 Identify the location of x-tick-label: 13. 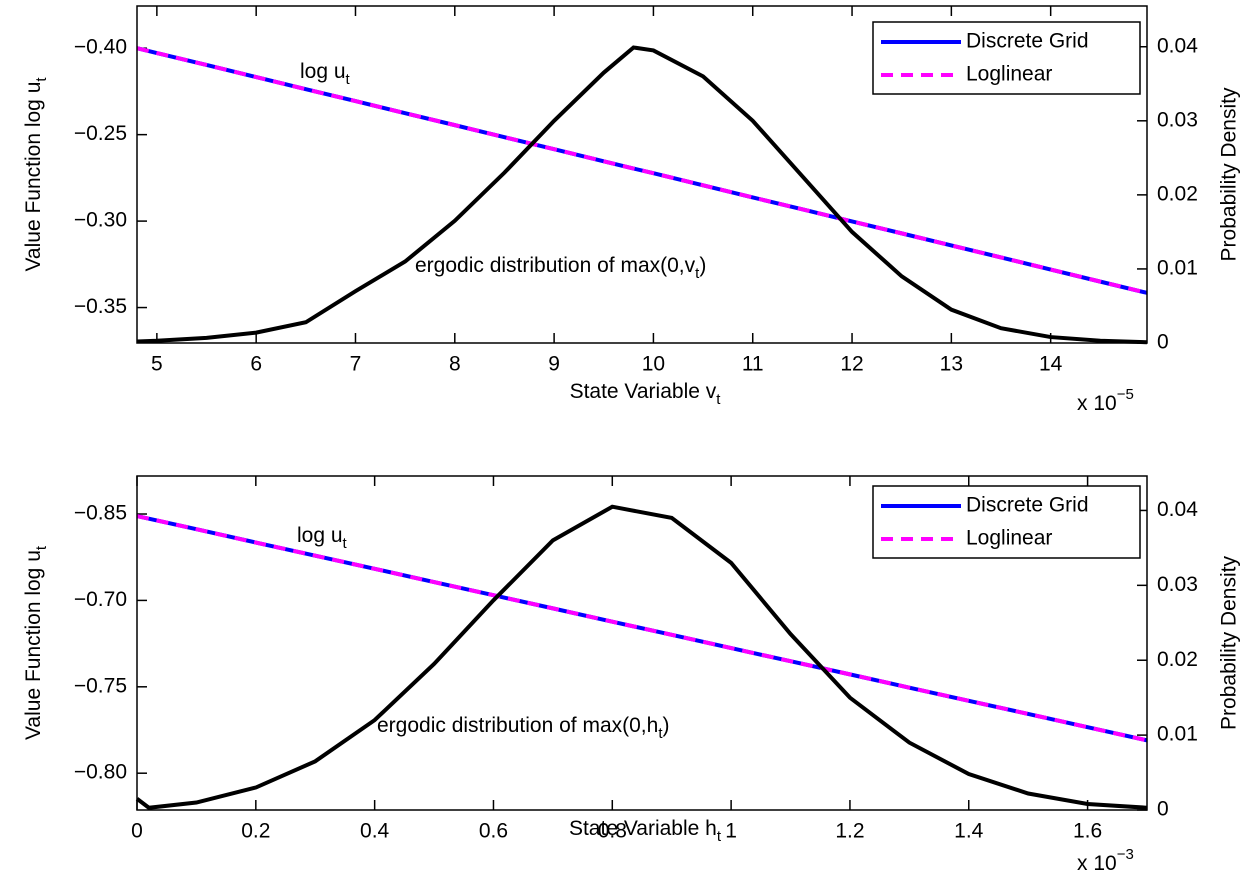
(951, 364).